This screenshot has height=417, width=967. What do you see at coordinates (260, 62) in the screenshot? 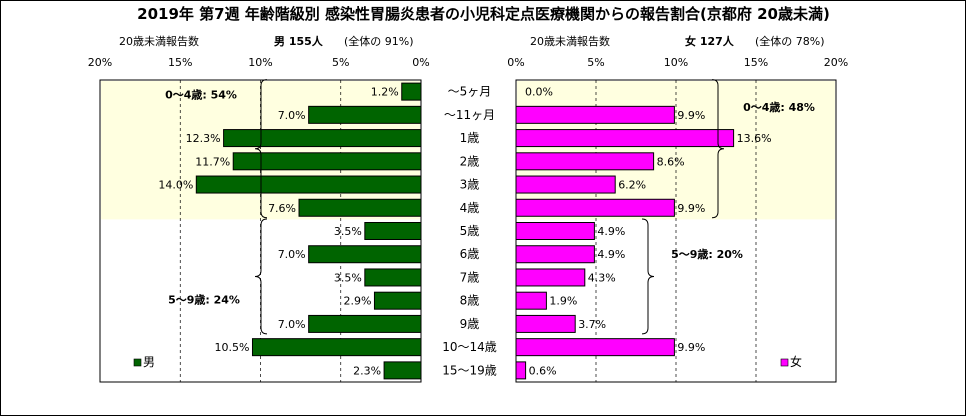
I see `male-x-tick-label: 10%` at bounding box center [260, 62].